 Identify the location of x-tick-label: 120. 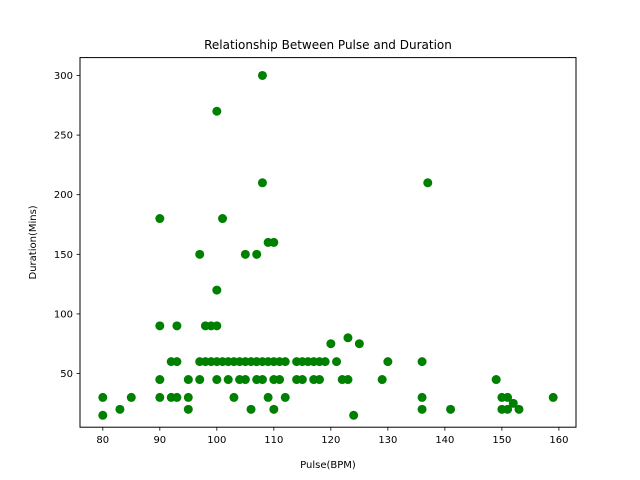
(330, 440).